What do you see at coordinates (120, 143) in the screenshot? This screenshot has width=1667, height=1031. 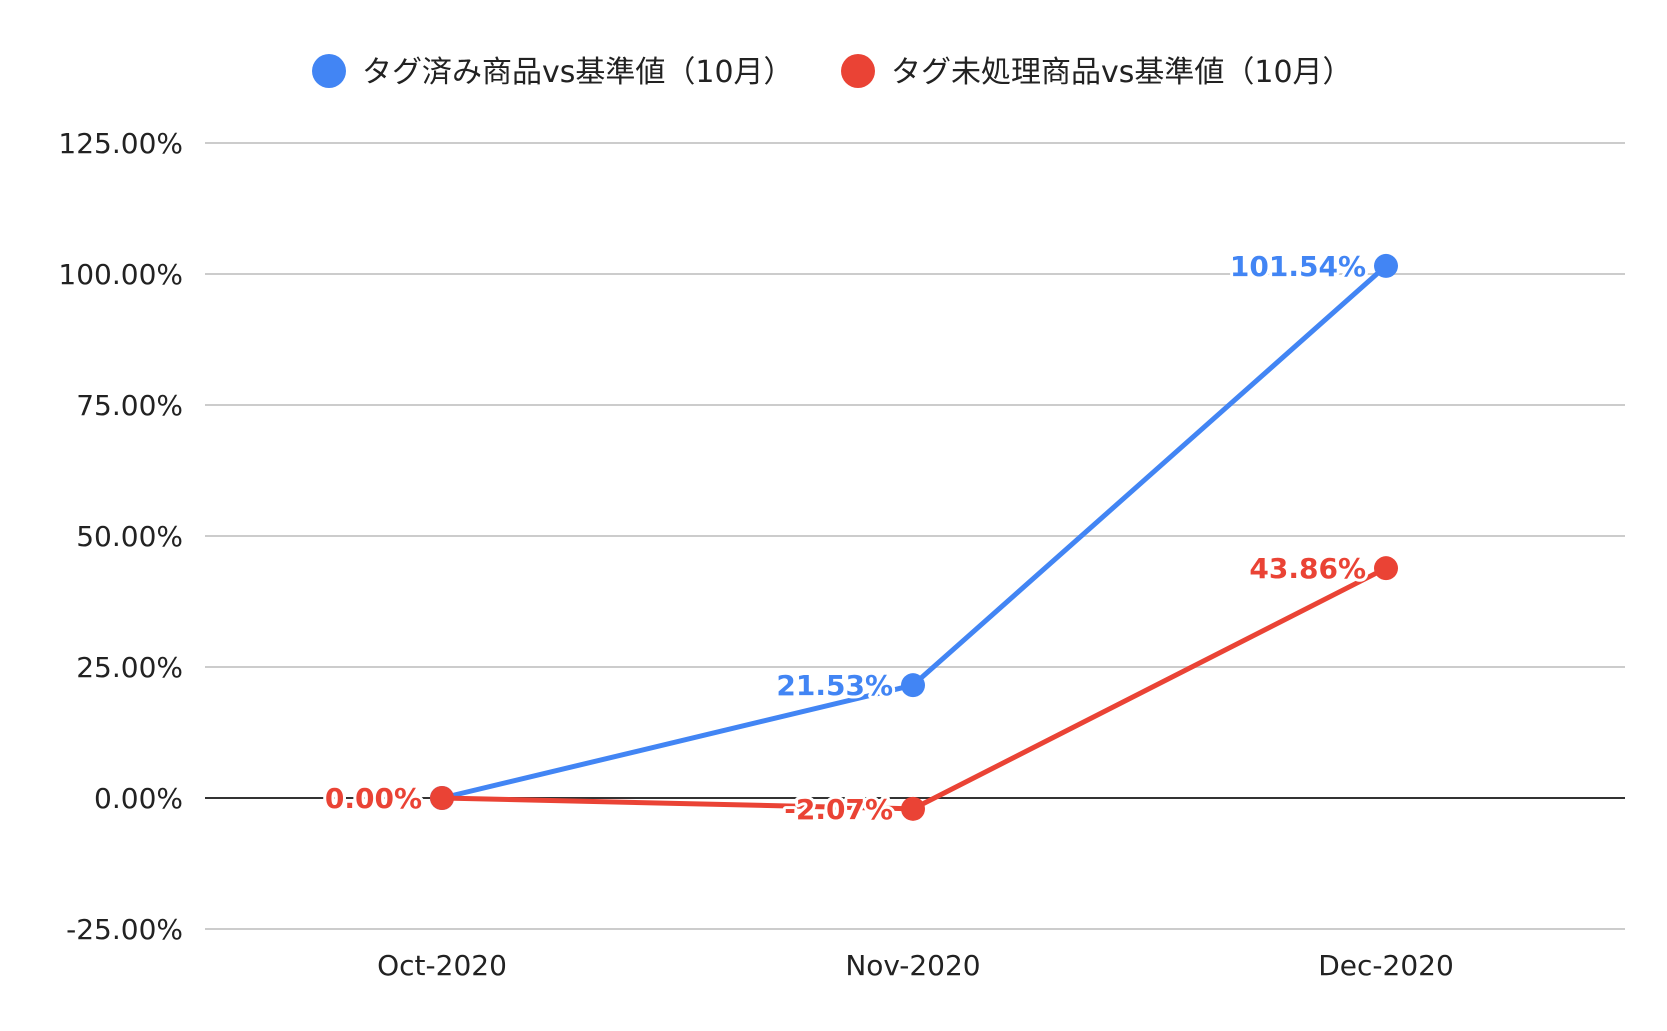 I see `y-tick-label: 125.00%` at bounding box center [120, 143].